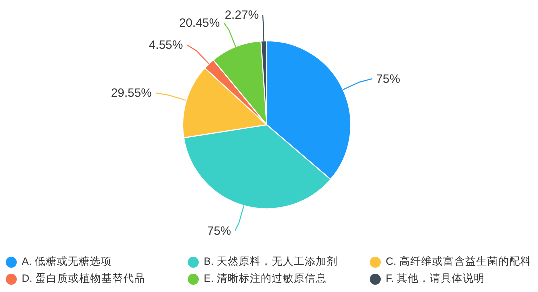 The image size is (538, 292). Describe the element at coordinates (199, 23) in the screenshot. I see `data-label: 20.45%` at that location.